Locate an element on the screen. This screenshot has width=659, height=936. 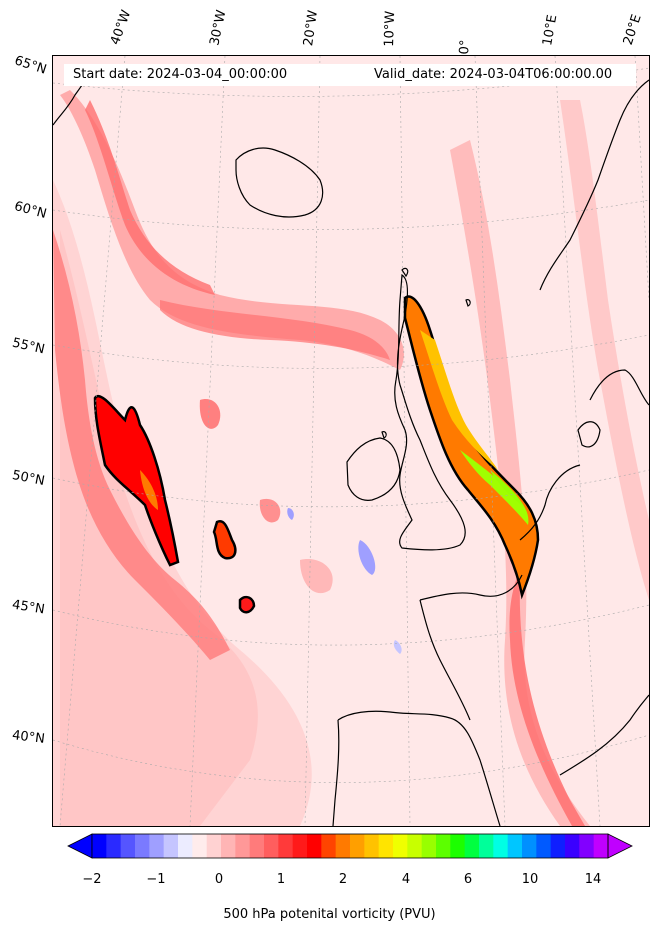
colorbar-tick-label: 14 is located at coordinates (593, 879).